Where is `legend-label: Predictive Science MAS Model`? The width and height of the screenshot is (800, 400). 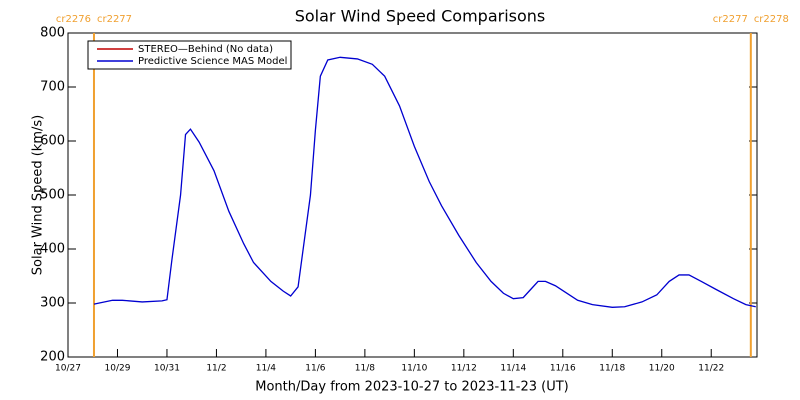
legend-label: Predictive Science MAS Model is located at coordinates (212, 61).